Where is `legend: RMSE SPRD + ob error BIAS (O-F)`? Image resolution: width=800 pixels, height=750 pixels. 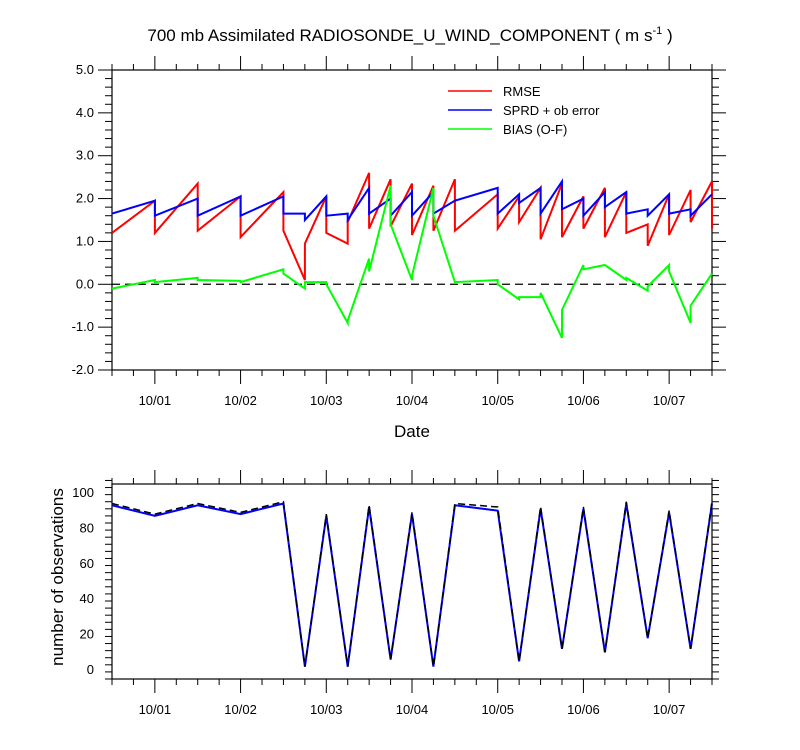 legend: RMSE SPRD + ob error BIAS (O-F) is located at coordinates (524, 110).